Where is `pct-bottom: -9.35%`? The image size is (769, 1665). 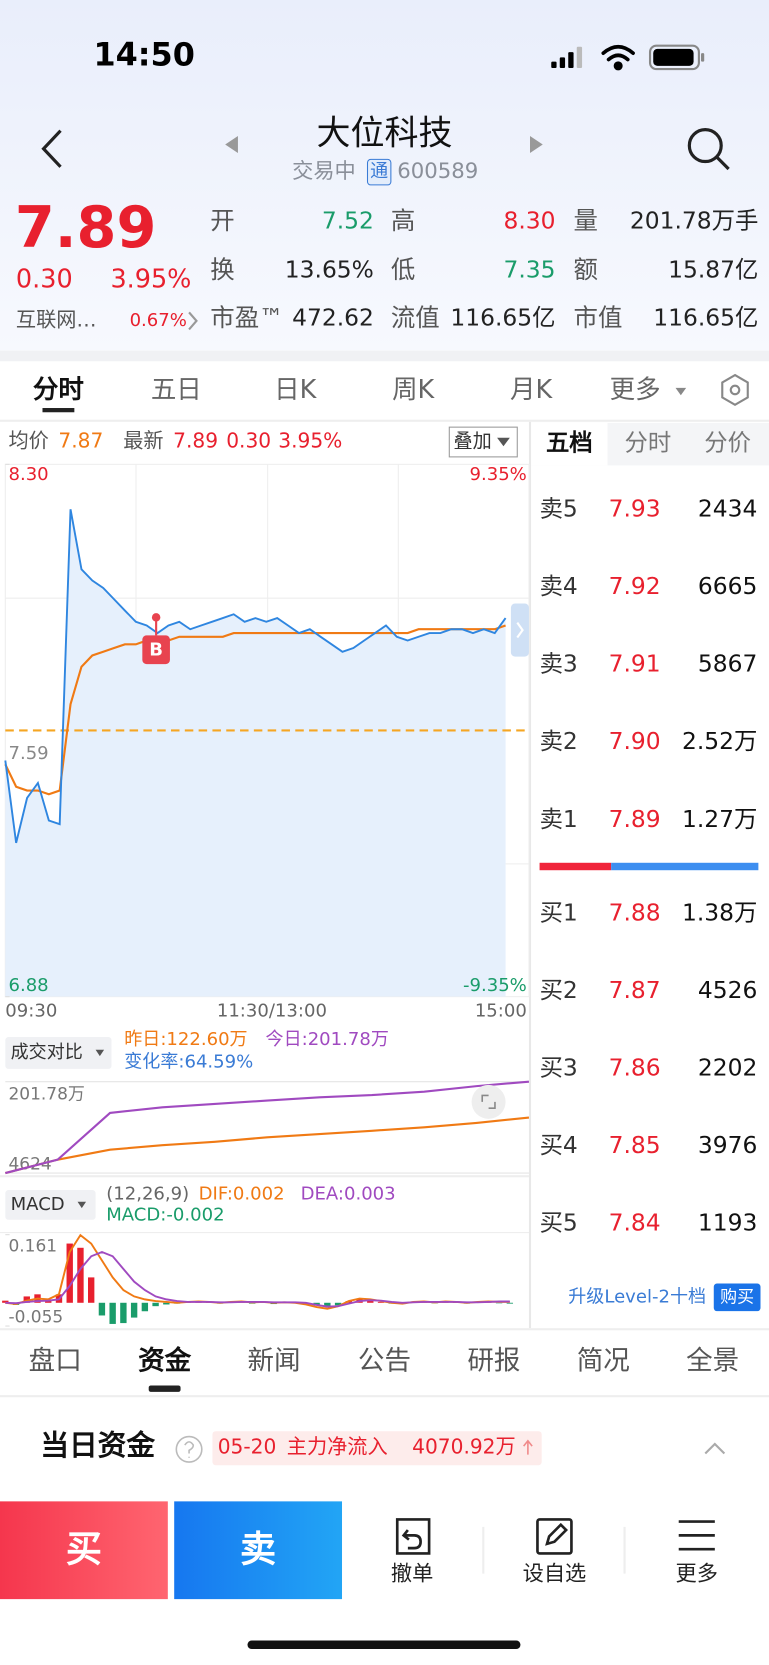
pct-bottom: -9.35% is located at coordinates (495, 985).